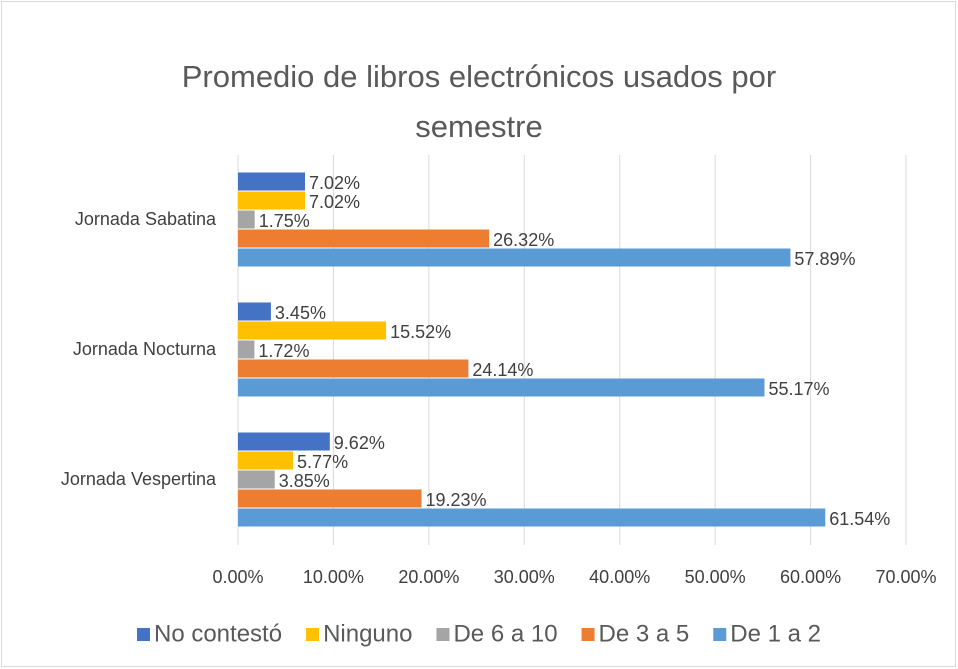  I want to click on data-label: 1.75%, so click(284, 221).